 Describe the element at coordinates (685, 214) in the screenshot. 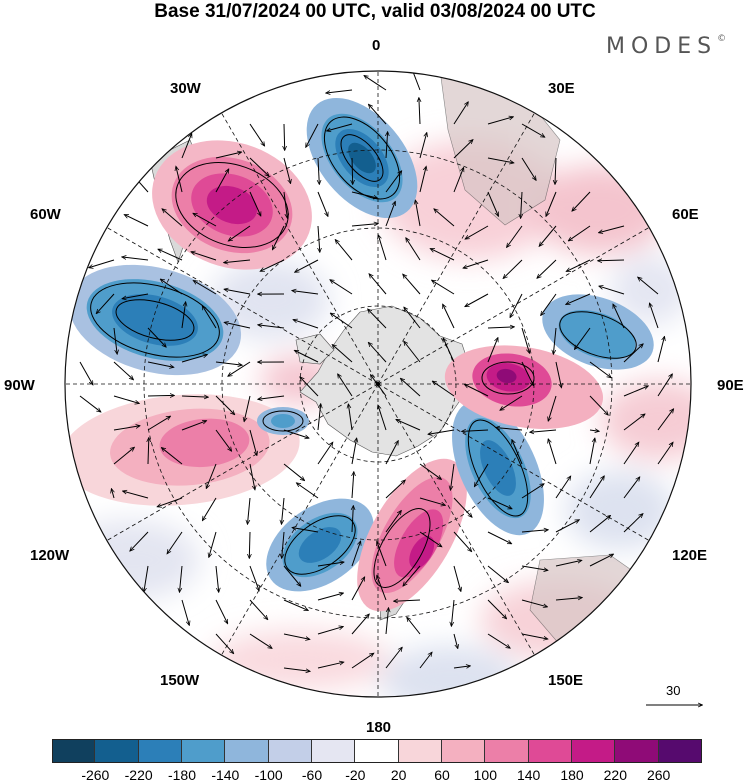

I see `lon-label-60e: 60E` at that location.